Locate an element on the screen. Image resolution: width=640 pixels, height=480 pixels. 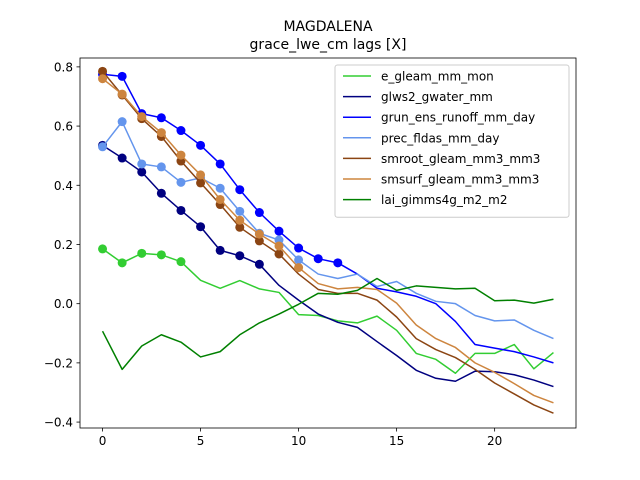
y-tick-label: 0.4 is located at coordinates (63, 186).